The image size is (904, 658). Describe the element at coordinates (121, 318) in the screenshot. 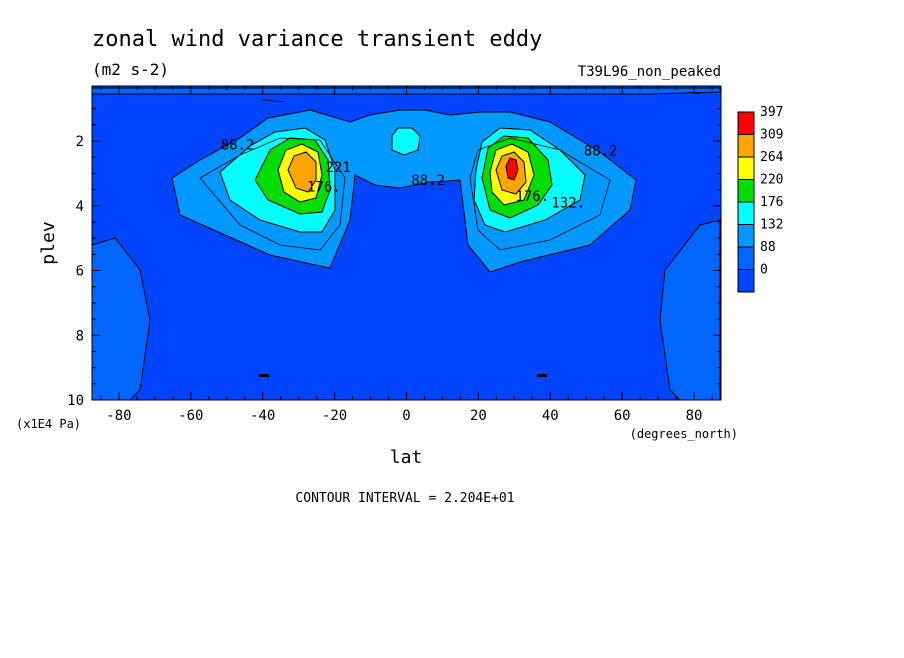

I see `band-88-sides` at that location.